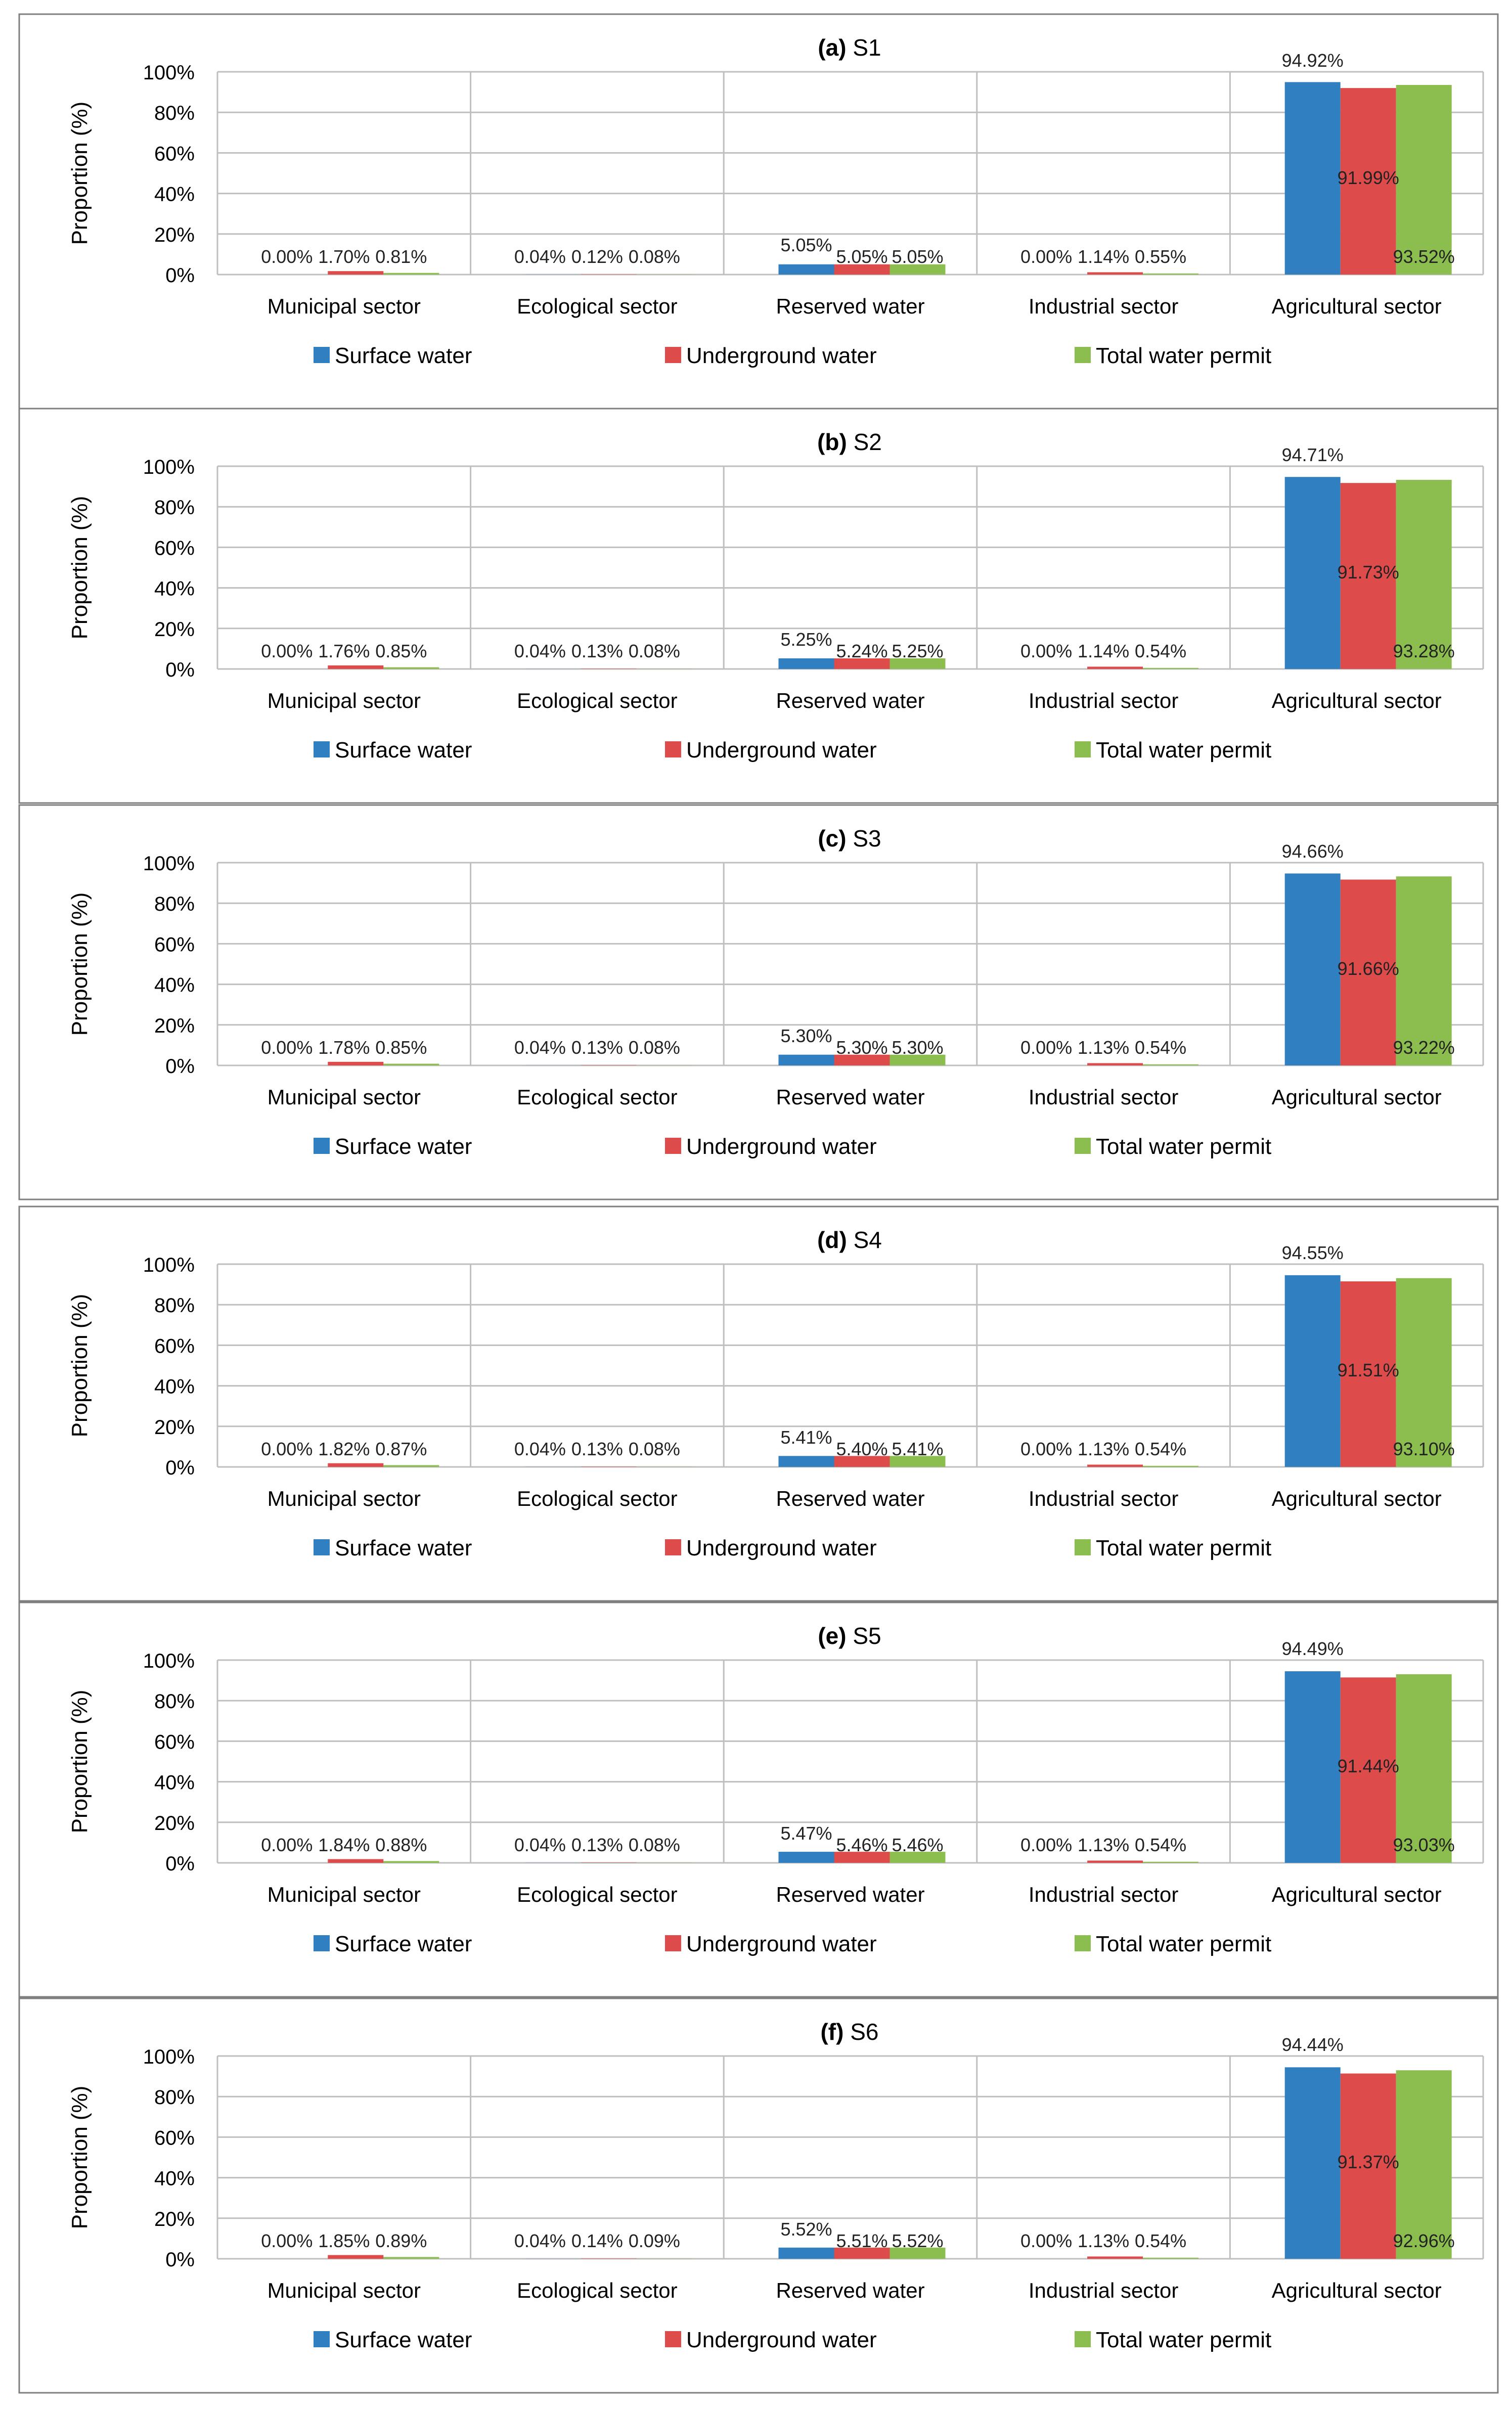 Image resolution: width=1512 pixels, height=2412 pixels. I want to click on data-label: 0.13%, so click(597, 1845).